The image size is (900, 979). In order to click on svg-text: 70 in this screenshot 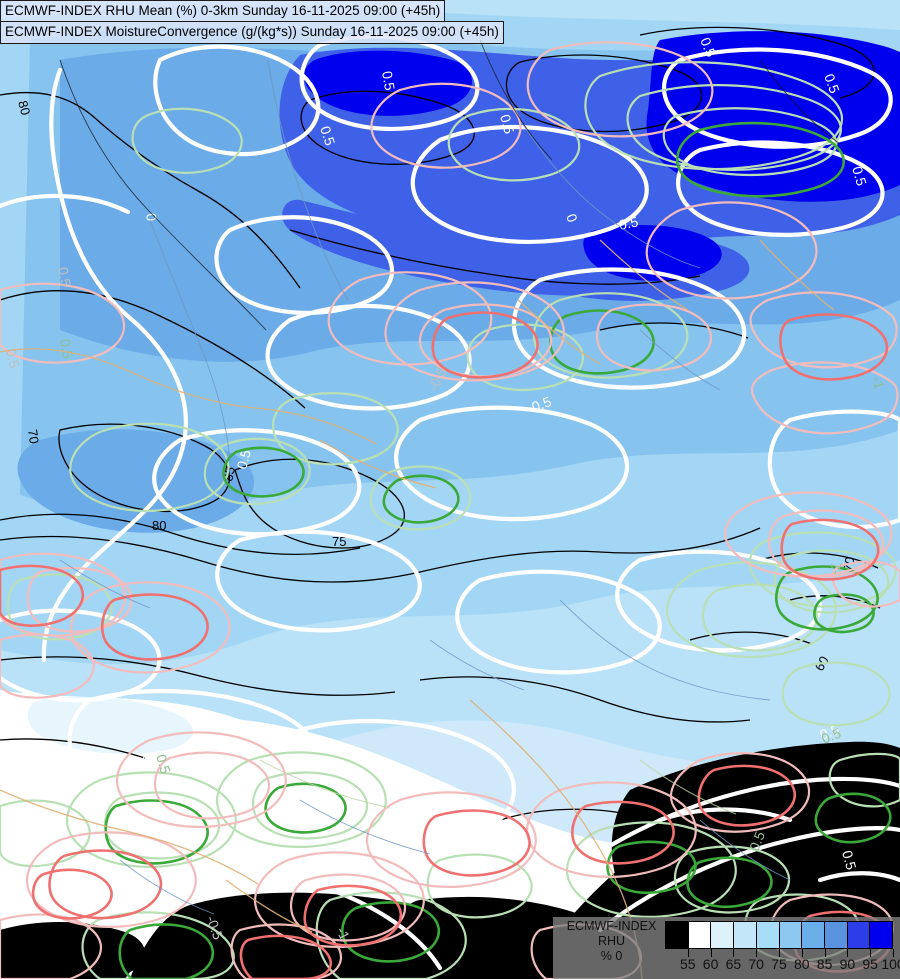, I will do `click(33, 436)`.